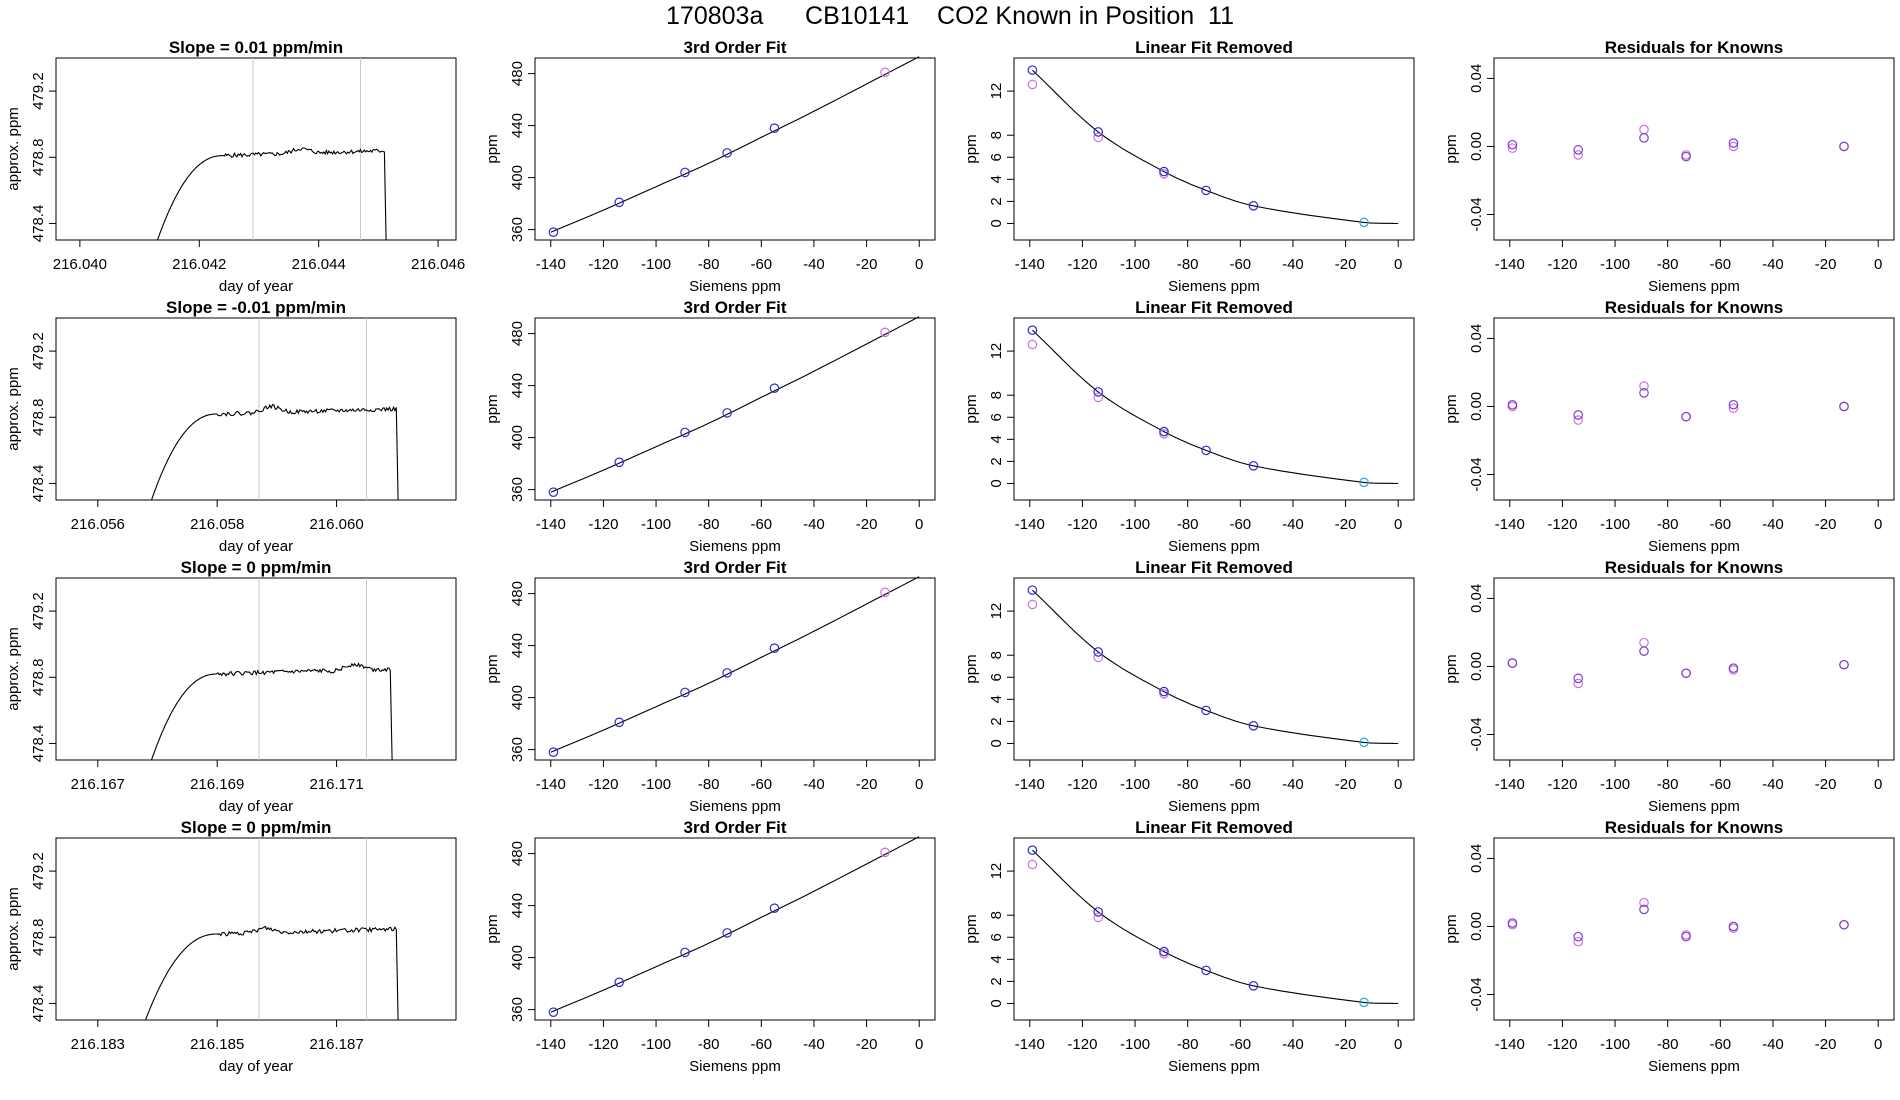 The image size is (1900, 1100). Describe the element at coordinates (38, 1004) in the screenshot. I see `y-tick-label: 478.4` at that location.